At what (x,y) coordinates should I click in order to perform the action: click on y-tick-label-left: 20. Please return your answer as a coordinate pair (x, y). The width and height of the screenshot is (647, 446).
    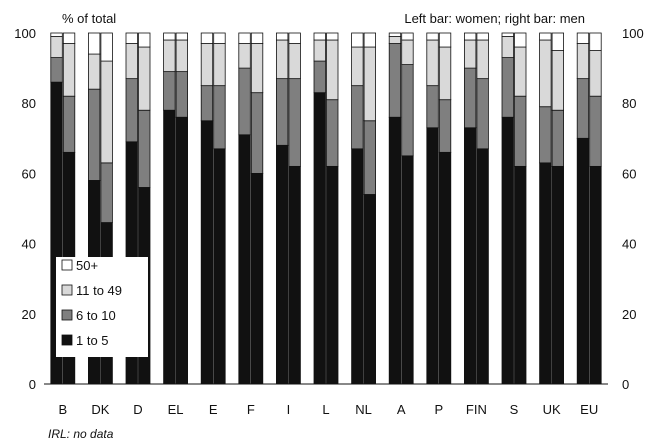
    Looking at the image, I should click on (29, 314).